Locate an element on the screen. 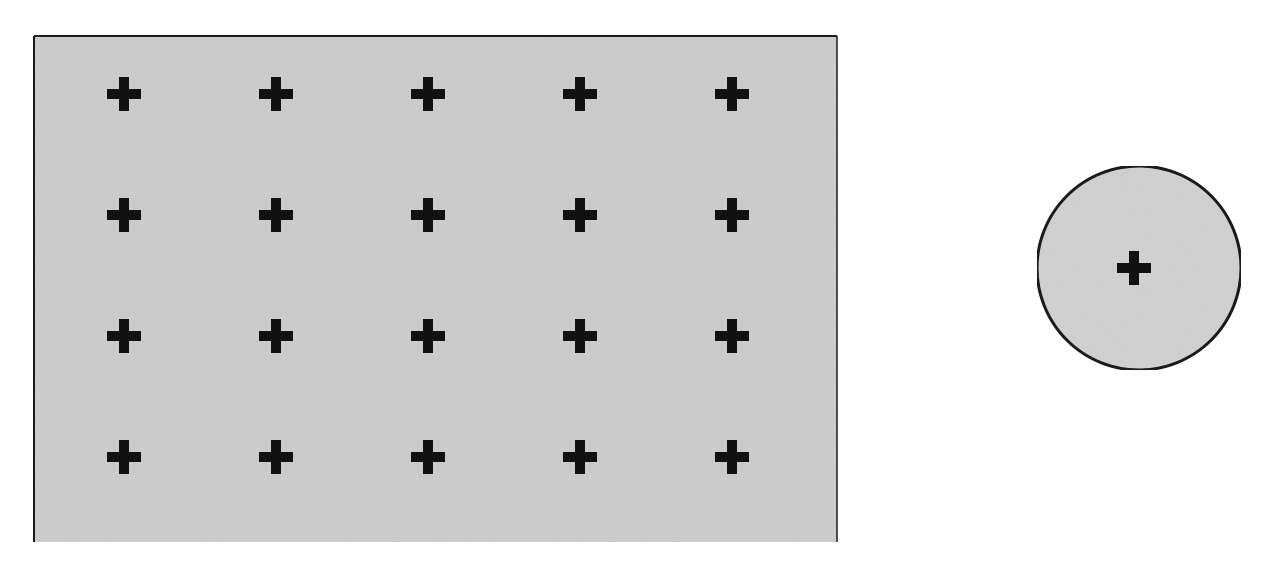 The width and height of the screenshot is (1279, 573). circle-marker-layer is located at coordinates (1134, 268).